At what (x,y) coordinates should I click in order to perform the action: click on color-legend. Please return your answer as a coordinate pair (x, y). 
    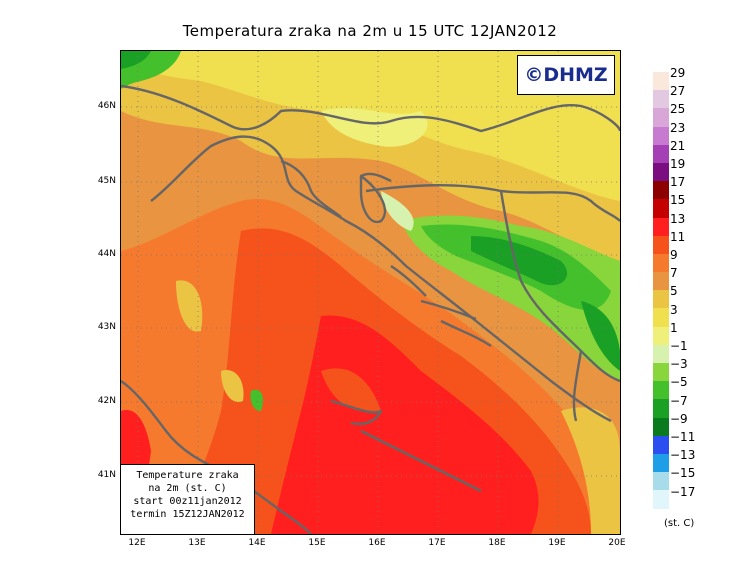
    Looking at the image, I should click on (661, 290).